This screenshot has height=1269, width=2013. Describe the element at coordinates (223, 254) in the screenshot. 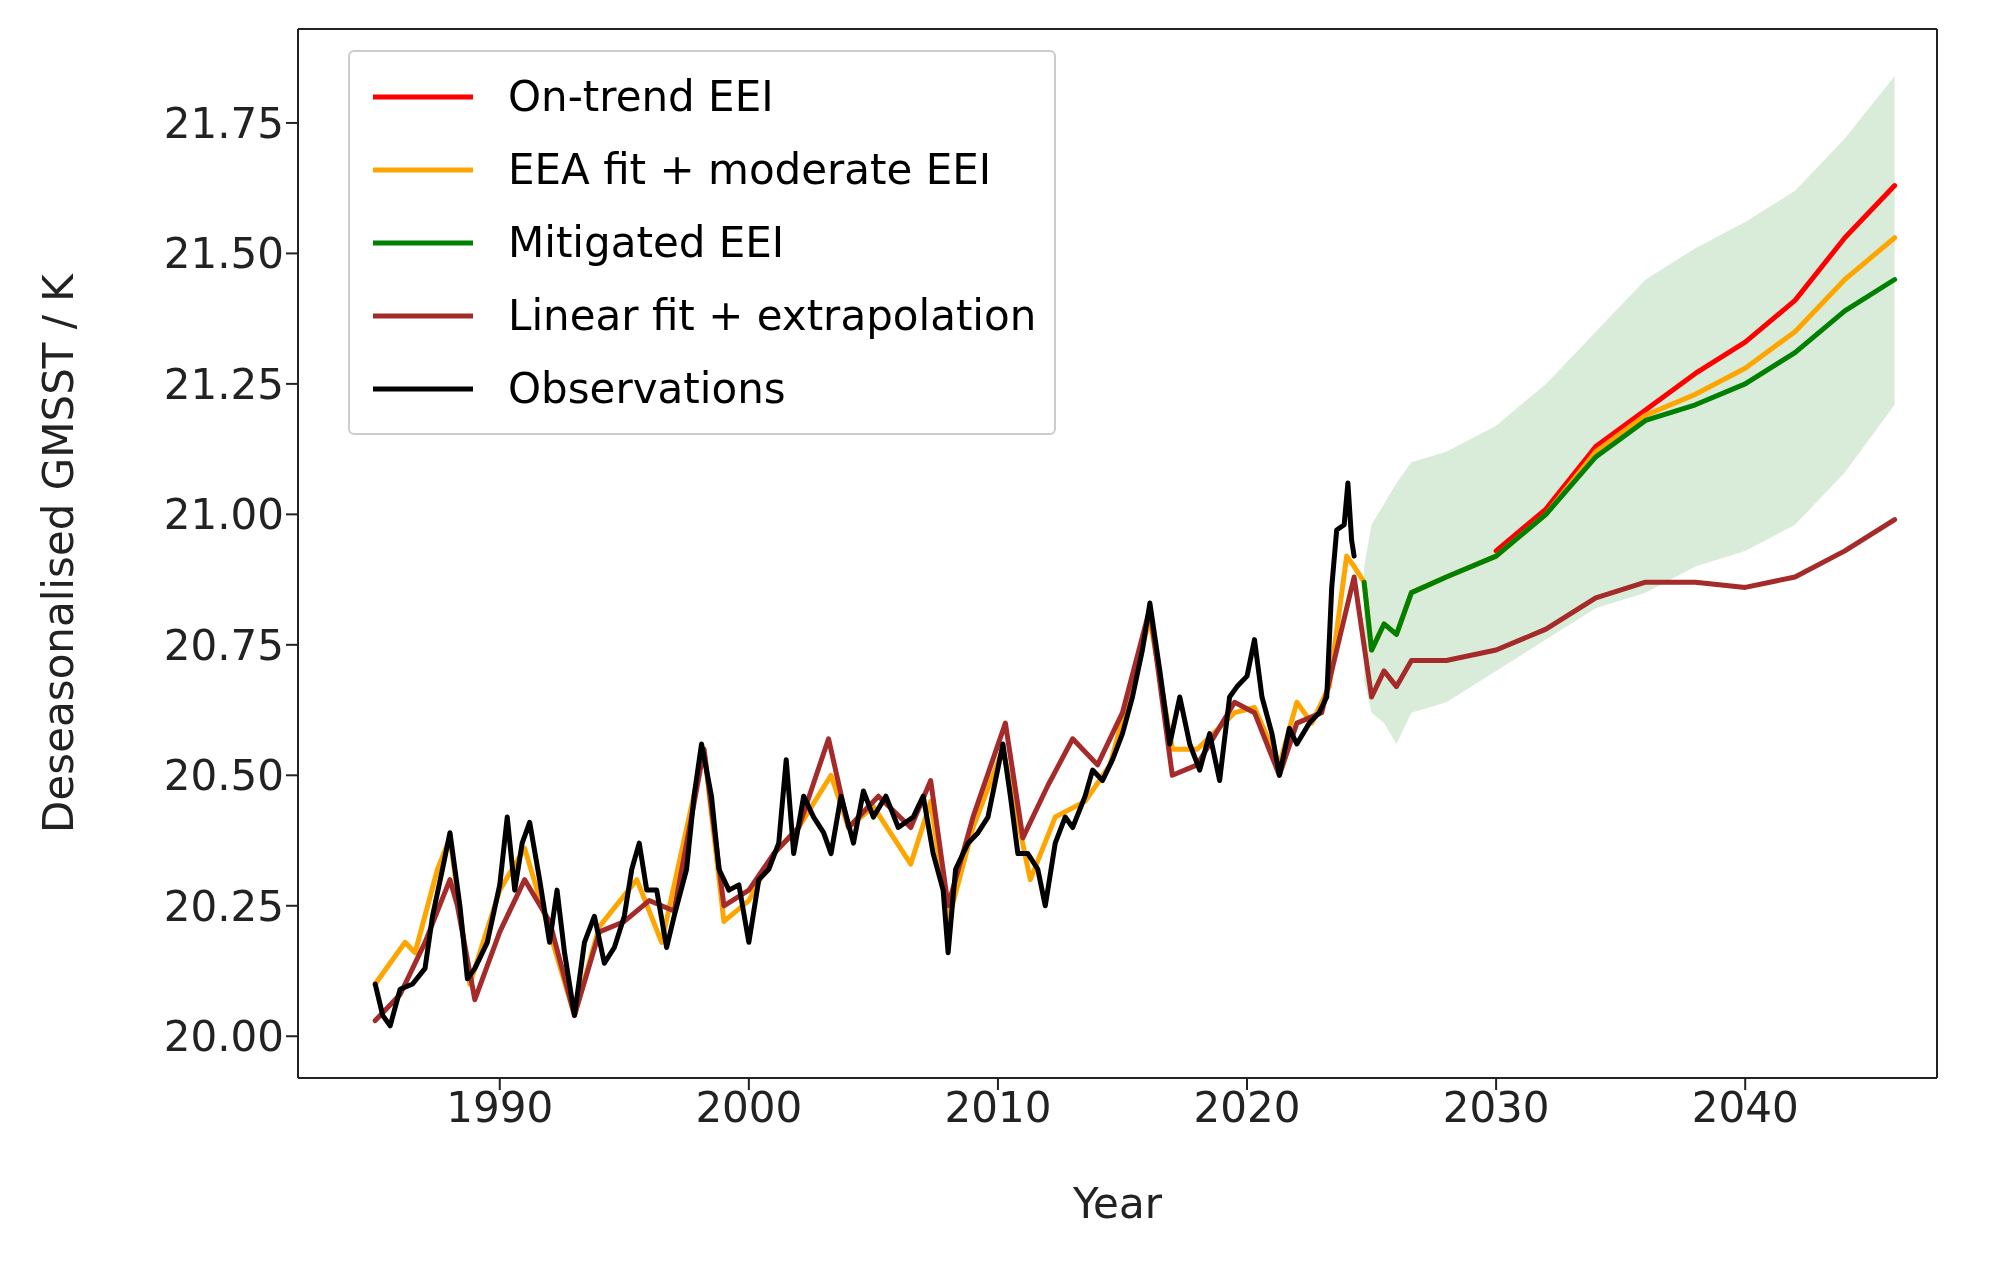

I see `y-tick-label: 21.50` at that location.